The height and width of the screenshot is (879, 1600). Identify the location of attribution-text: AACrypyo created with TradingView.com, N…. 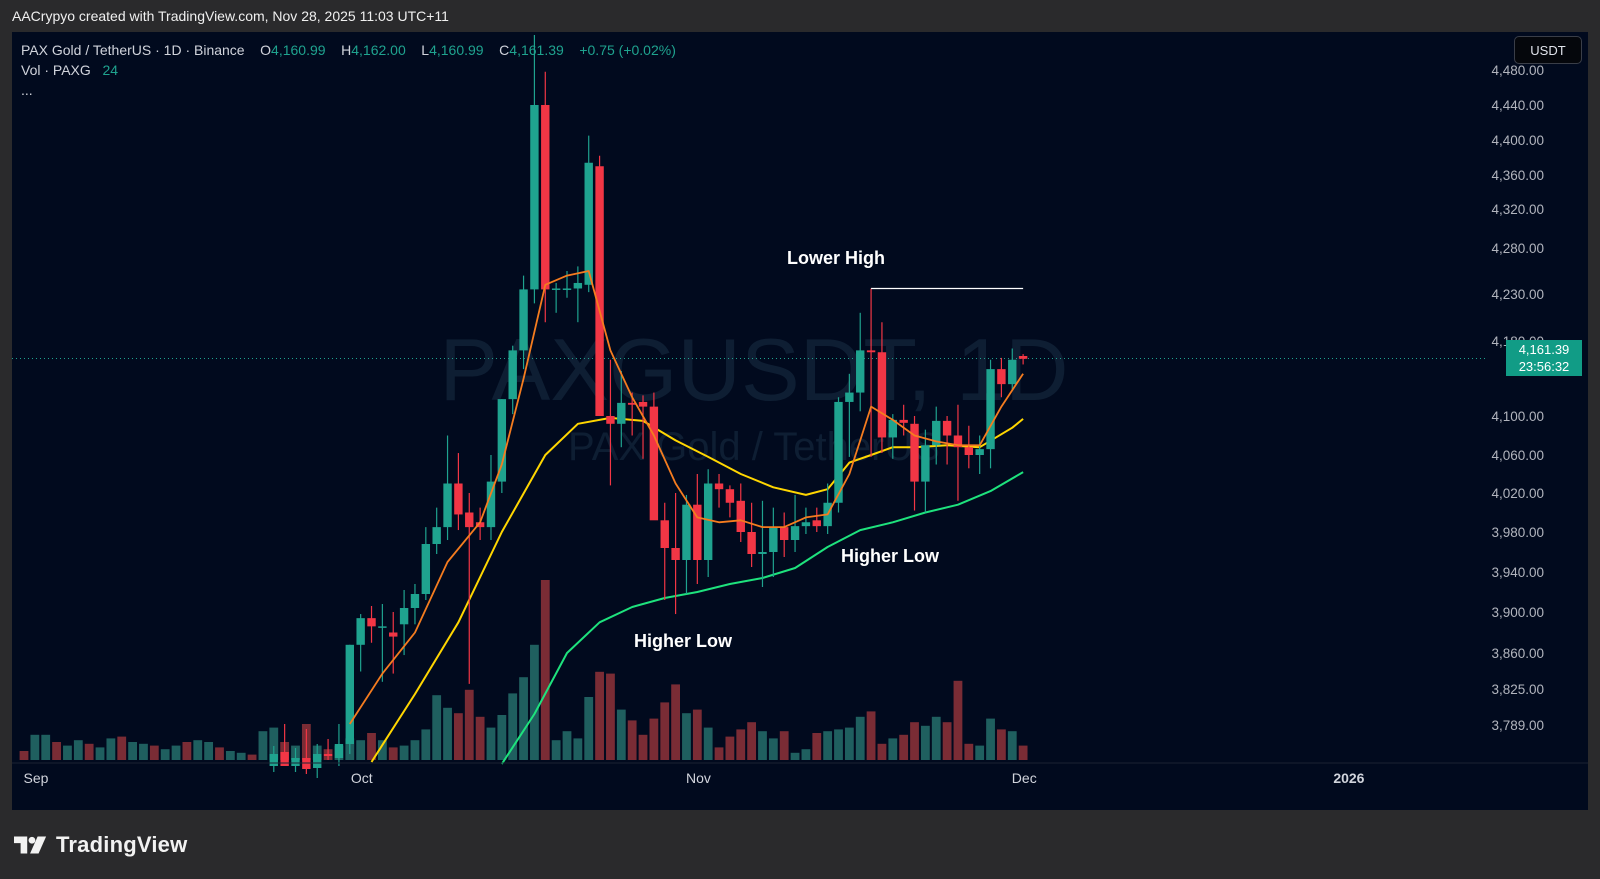
(230, 16).